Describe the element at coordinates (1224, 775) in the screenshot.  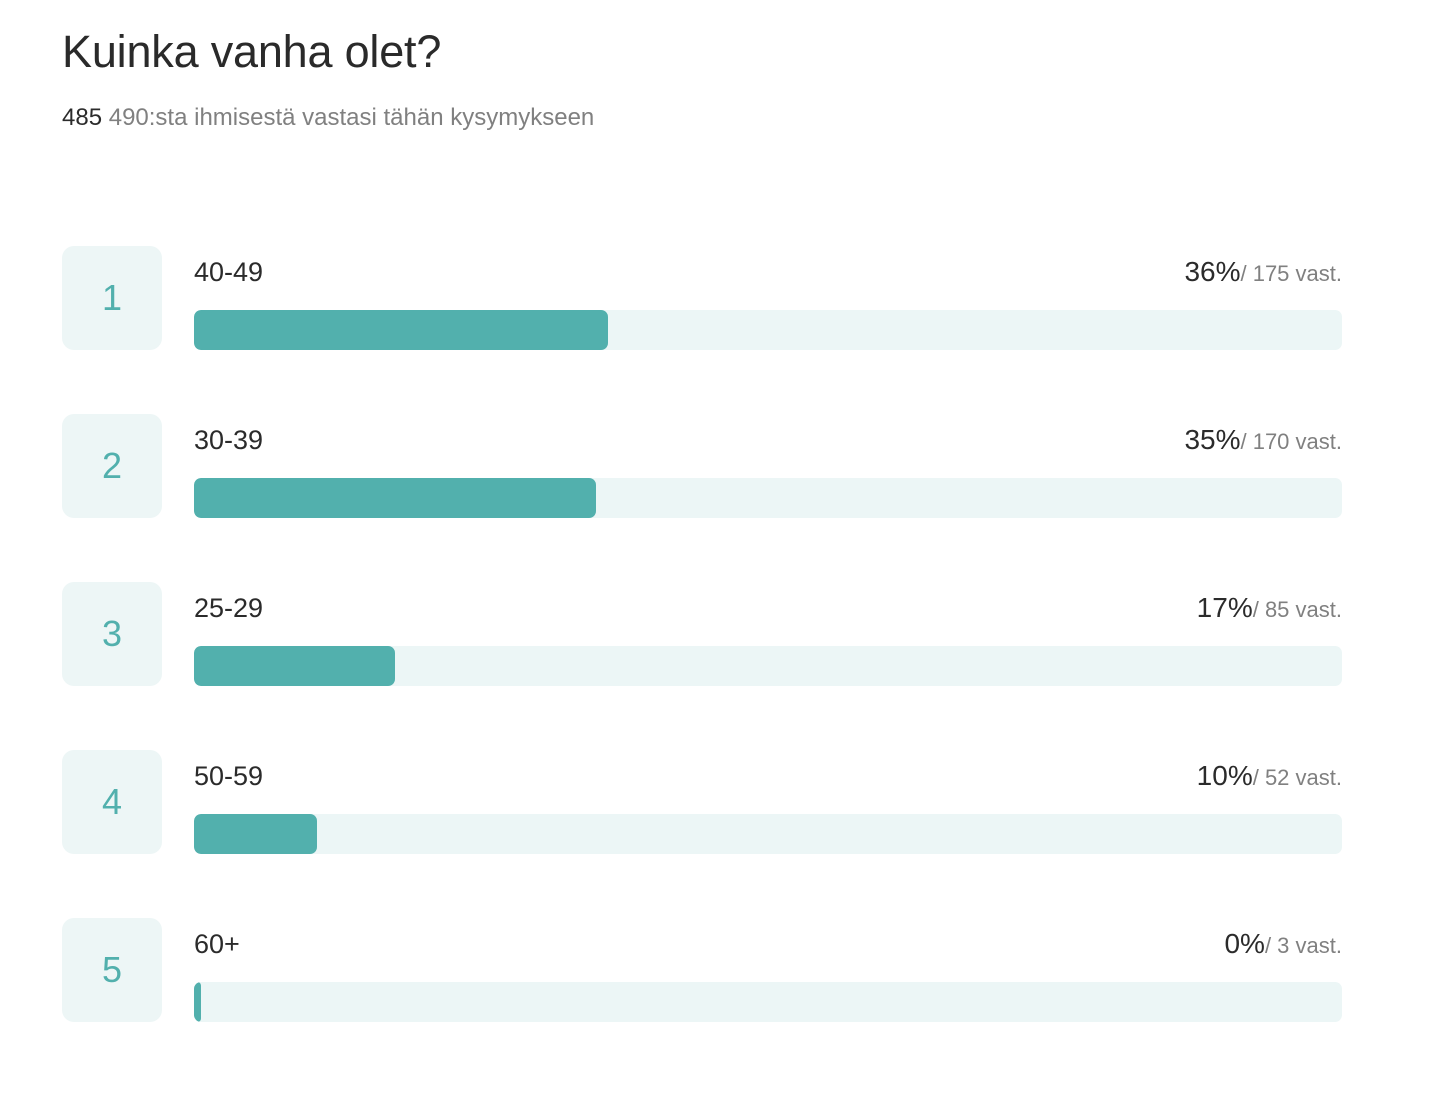
I see `percent-label: 10%` at that location.